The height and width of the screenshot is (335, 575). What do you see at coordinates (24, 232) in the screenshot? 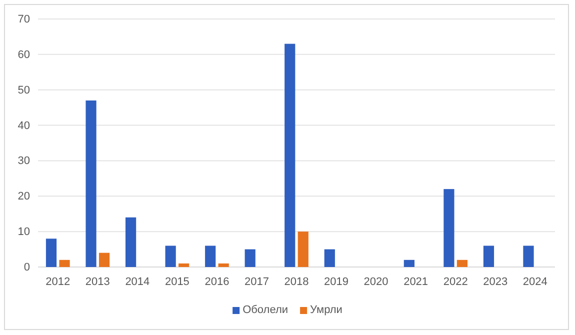
I see `y-tick-label: 10` at bounding box center [24, 232].